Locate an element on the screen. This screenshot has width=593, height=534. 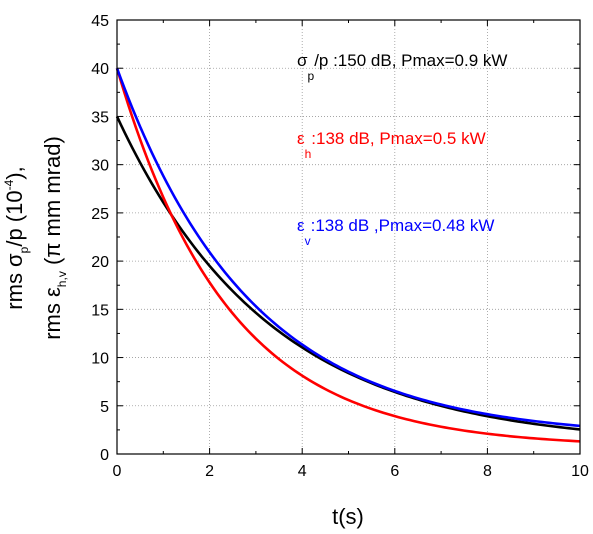
y-tick-label: 45 is located at coordinates (100, 21).